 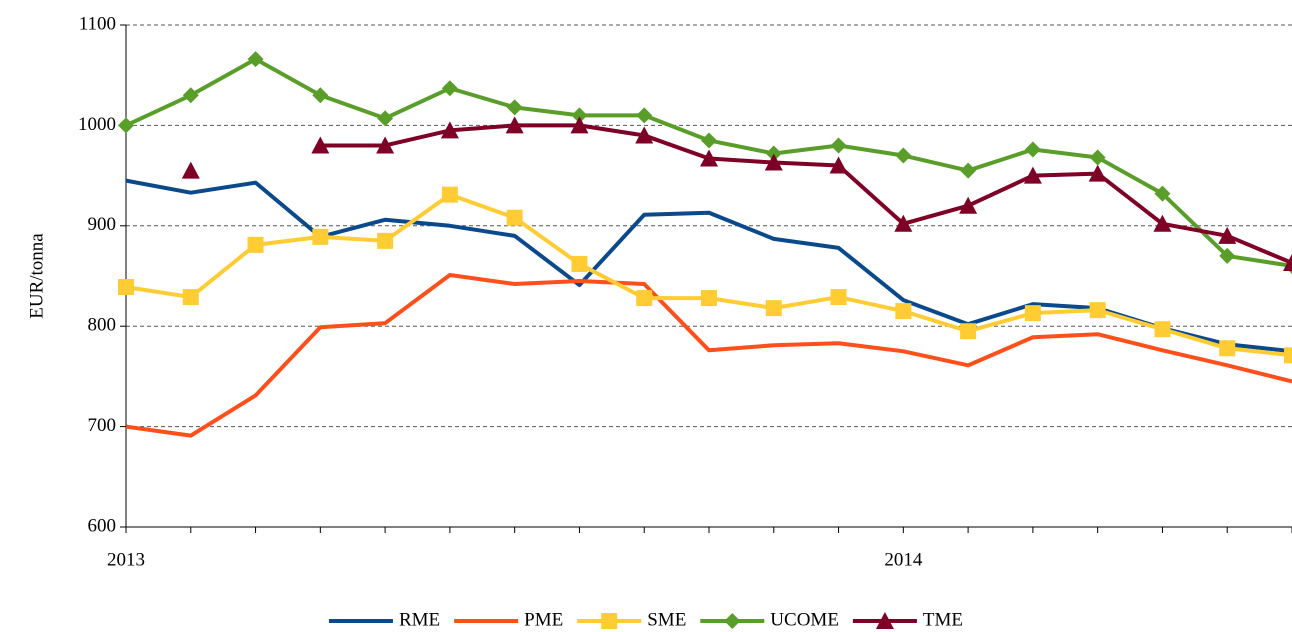 I want to click on legend-label: SME, so click(x=666, y=619).